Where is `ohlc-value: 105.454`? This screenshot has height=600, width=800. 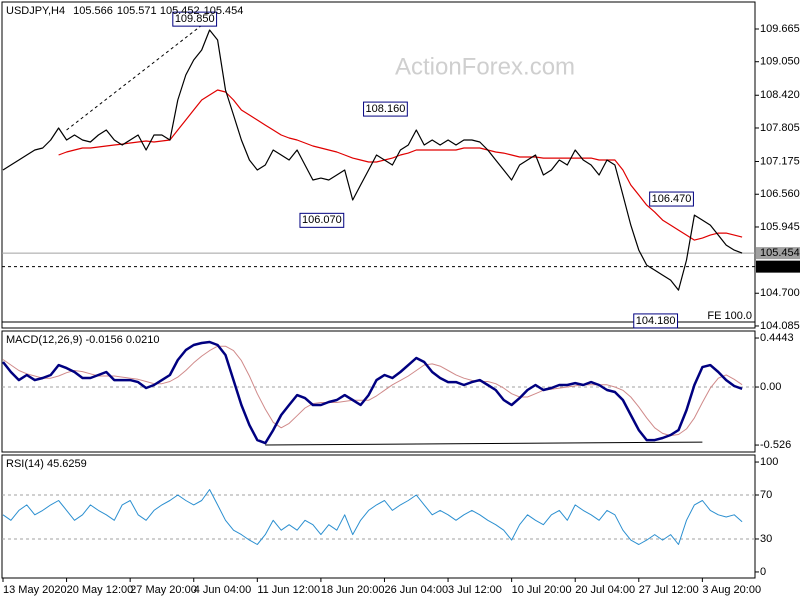
ohlc-value: 105.454 is located at coordinates (224, 11).